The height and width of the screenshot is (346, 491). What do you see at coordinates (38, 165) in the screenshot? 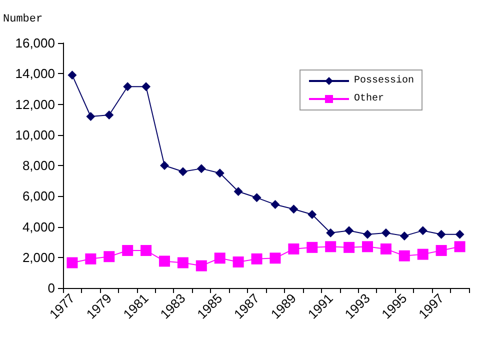
I see `y-tick-label: 8,000` at bounding box center [38, 165].